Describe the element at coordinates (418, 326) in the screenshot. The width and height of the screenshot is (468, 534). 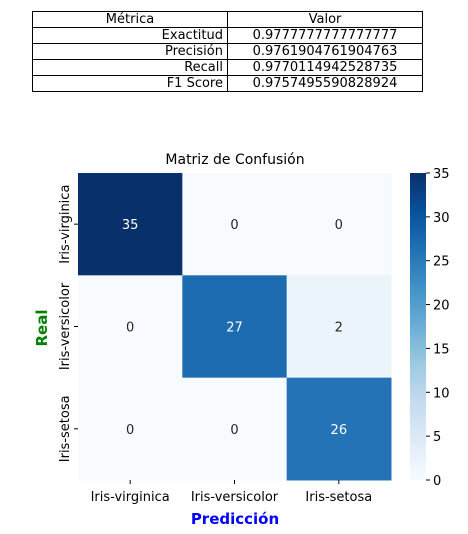
I see `colorbar` at that location.